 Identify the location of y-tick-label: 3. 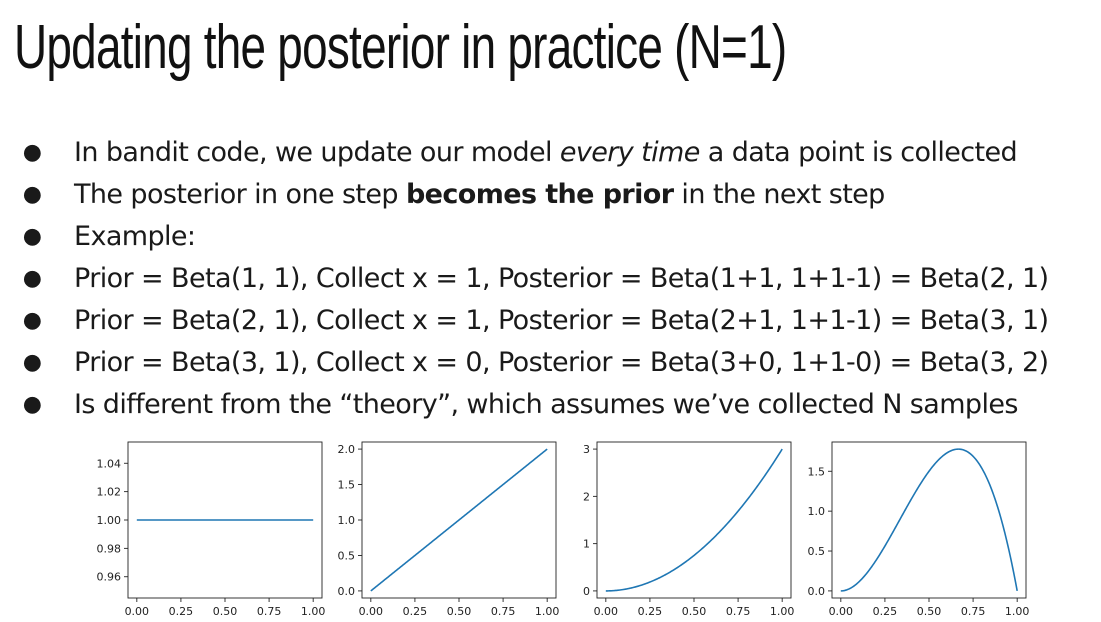
(586, 449).